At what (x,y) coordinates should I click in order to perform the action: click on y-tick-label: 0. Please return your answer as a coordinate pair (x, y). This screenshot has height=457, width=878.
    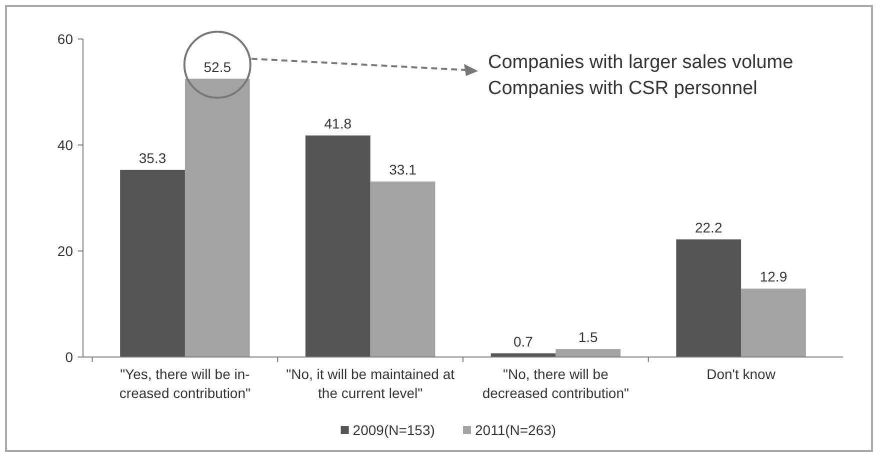
    Looking at the image, I should click on (69, 357).